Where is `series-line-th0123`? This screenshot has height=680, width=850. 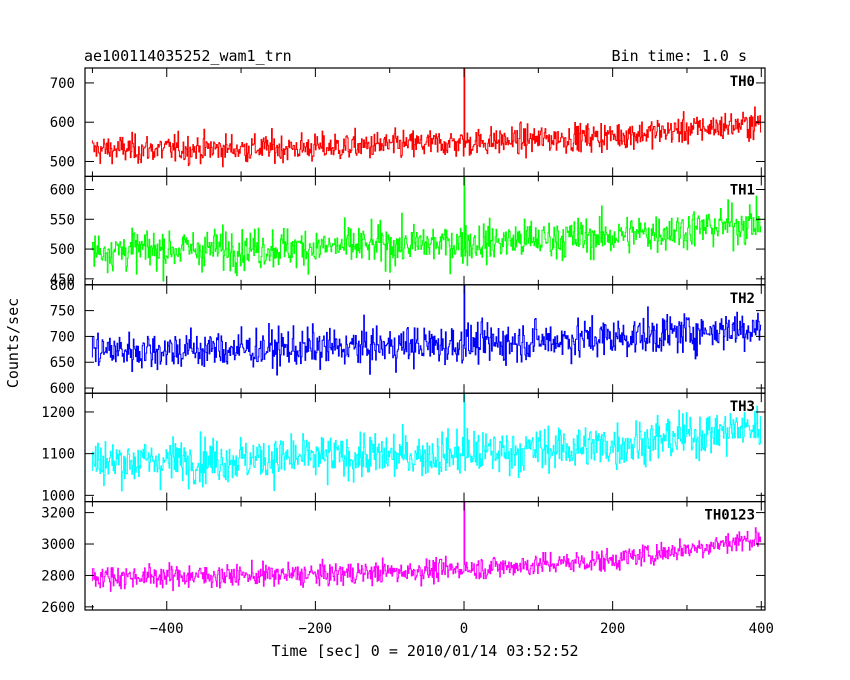
series-line-th0123 is located at coordinates (426, 546).